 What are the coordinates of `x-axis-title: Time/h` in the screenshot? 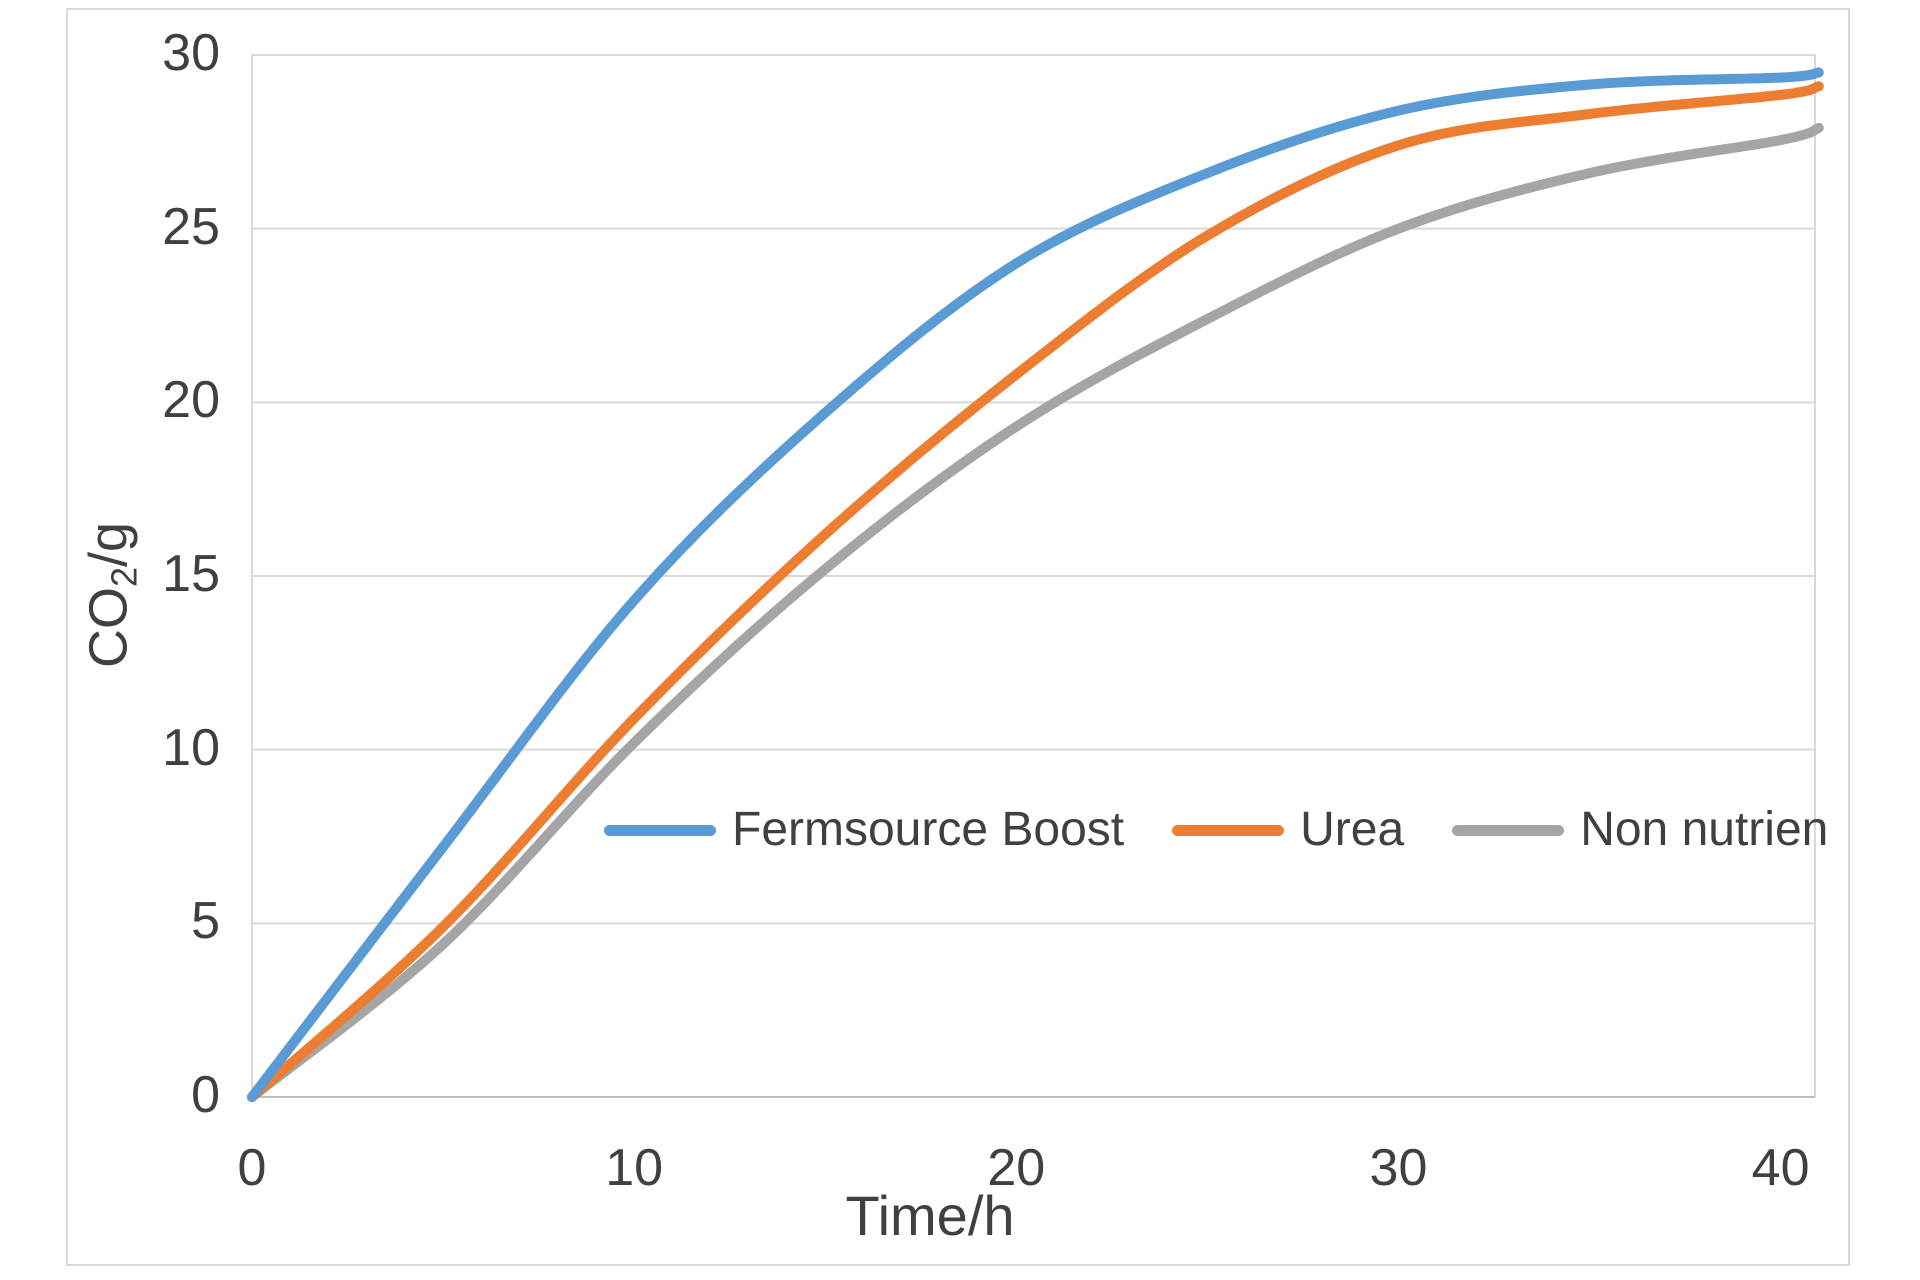 It's located at (930, 1215).